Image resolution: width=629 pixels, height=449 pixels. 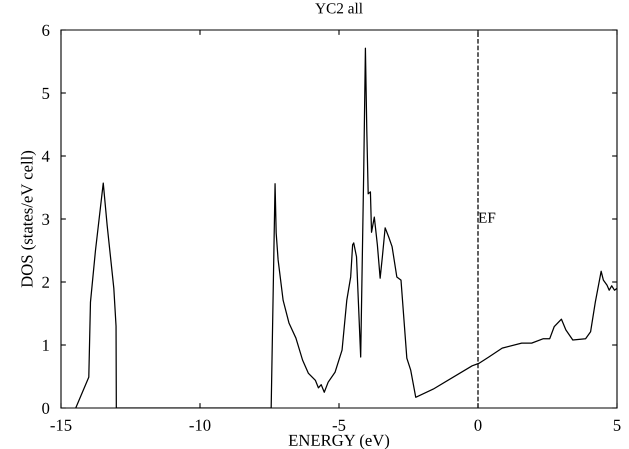 I want to click on ref-line-label: EF, so click(x=487, y=217).